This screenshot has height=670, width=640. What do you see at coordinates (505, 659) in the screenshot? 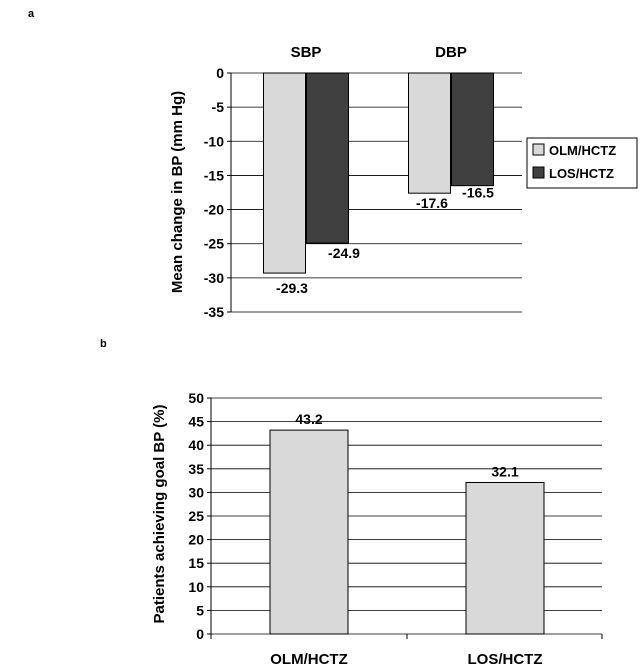
I see `x-tick-label: LOS/HCTZ` at bounding box center [505, 659].